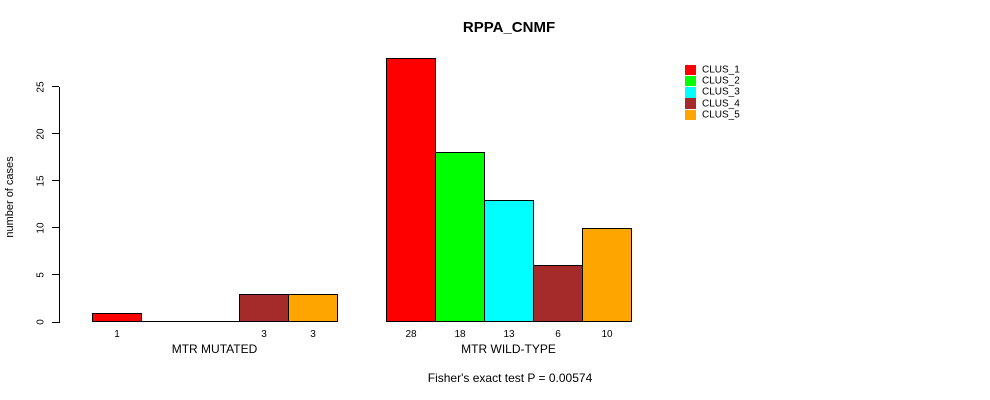  What do you see at coordinates (10, 197) in the screenshot?
I see `y-axis-label: number of cases` at bounding box center [10, 197].